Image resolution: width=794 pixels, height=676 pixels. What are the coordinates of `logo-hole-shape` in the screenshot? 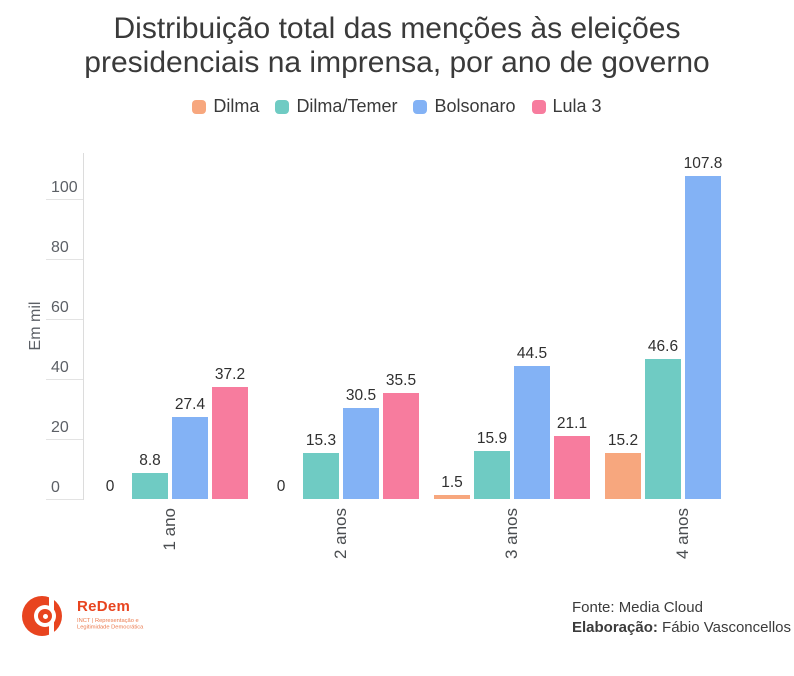 It's located at (45, 616).